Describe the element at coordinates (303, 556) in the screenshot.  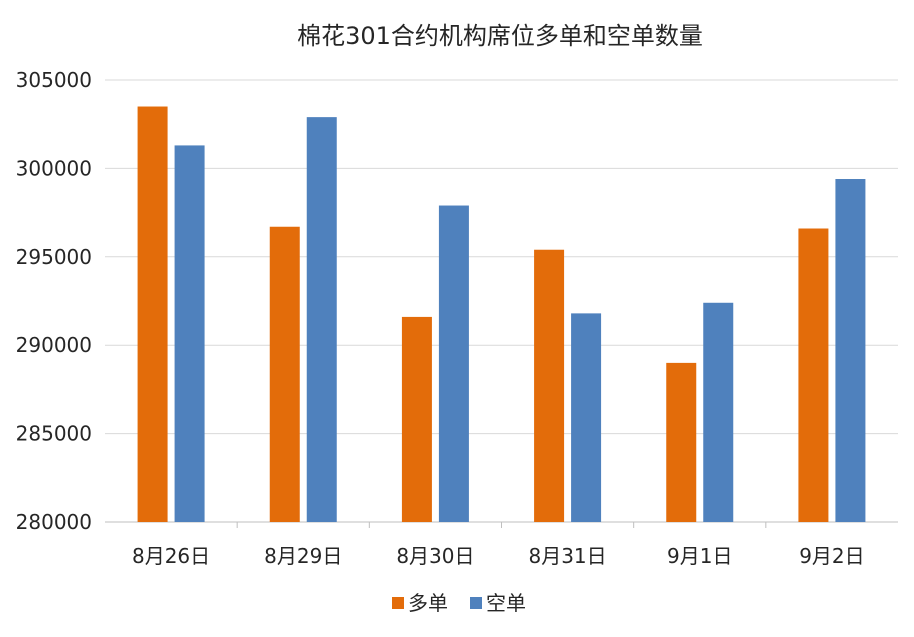
I see `x-tick-label: 8月29日` at that location.